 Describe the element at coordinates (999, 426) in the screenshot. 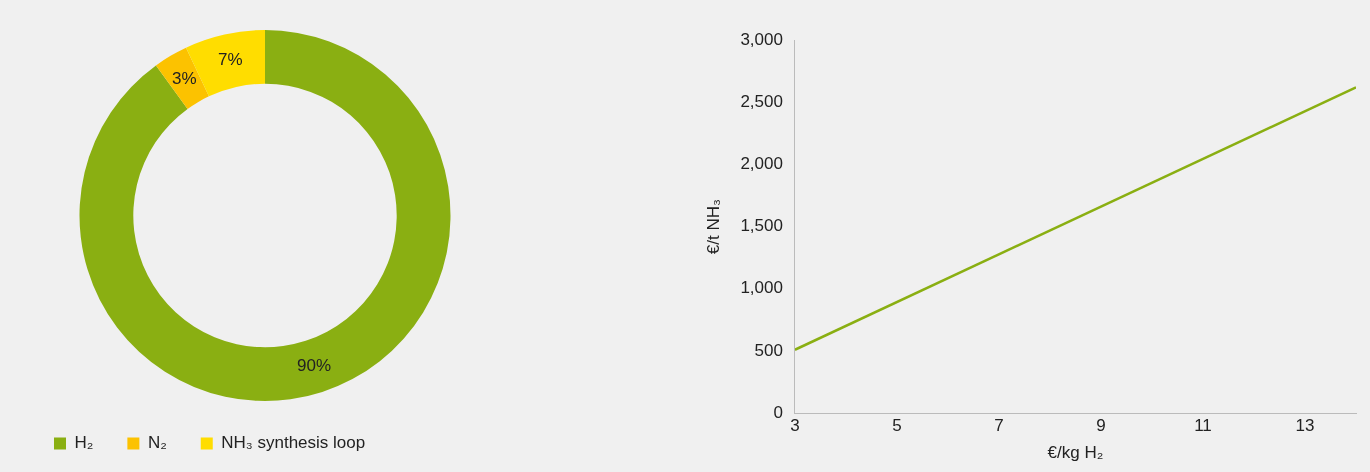

I see `x-tick-label: 7` at that location.